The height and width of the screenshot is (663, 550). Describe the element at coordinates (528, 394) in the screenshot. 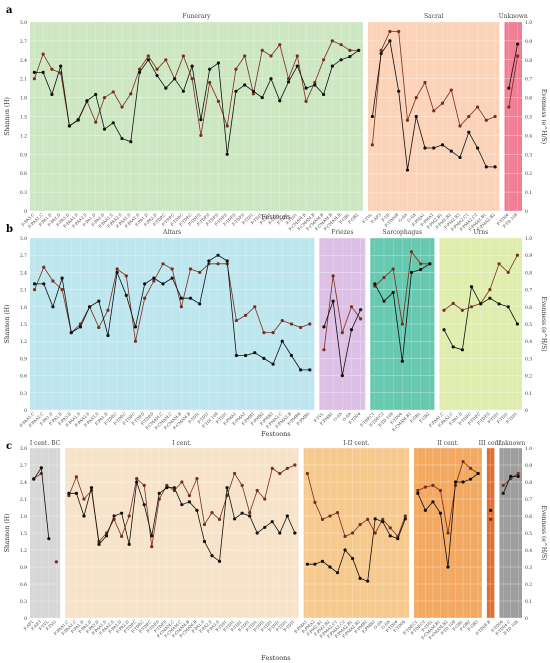

I see `y-tick-label-right: 0.1` at that location.